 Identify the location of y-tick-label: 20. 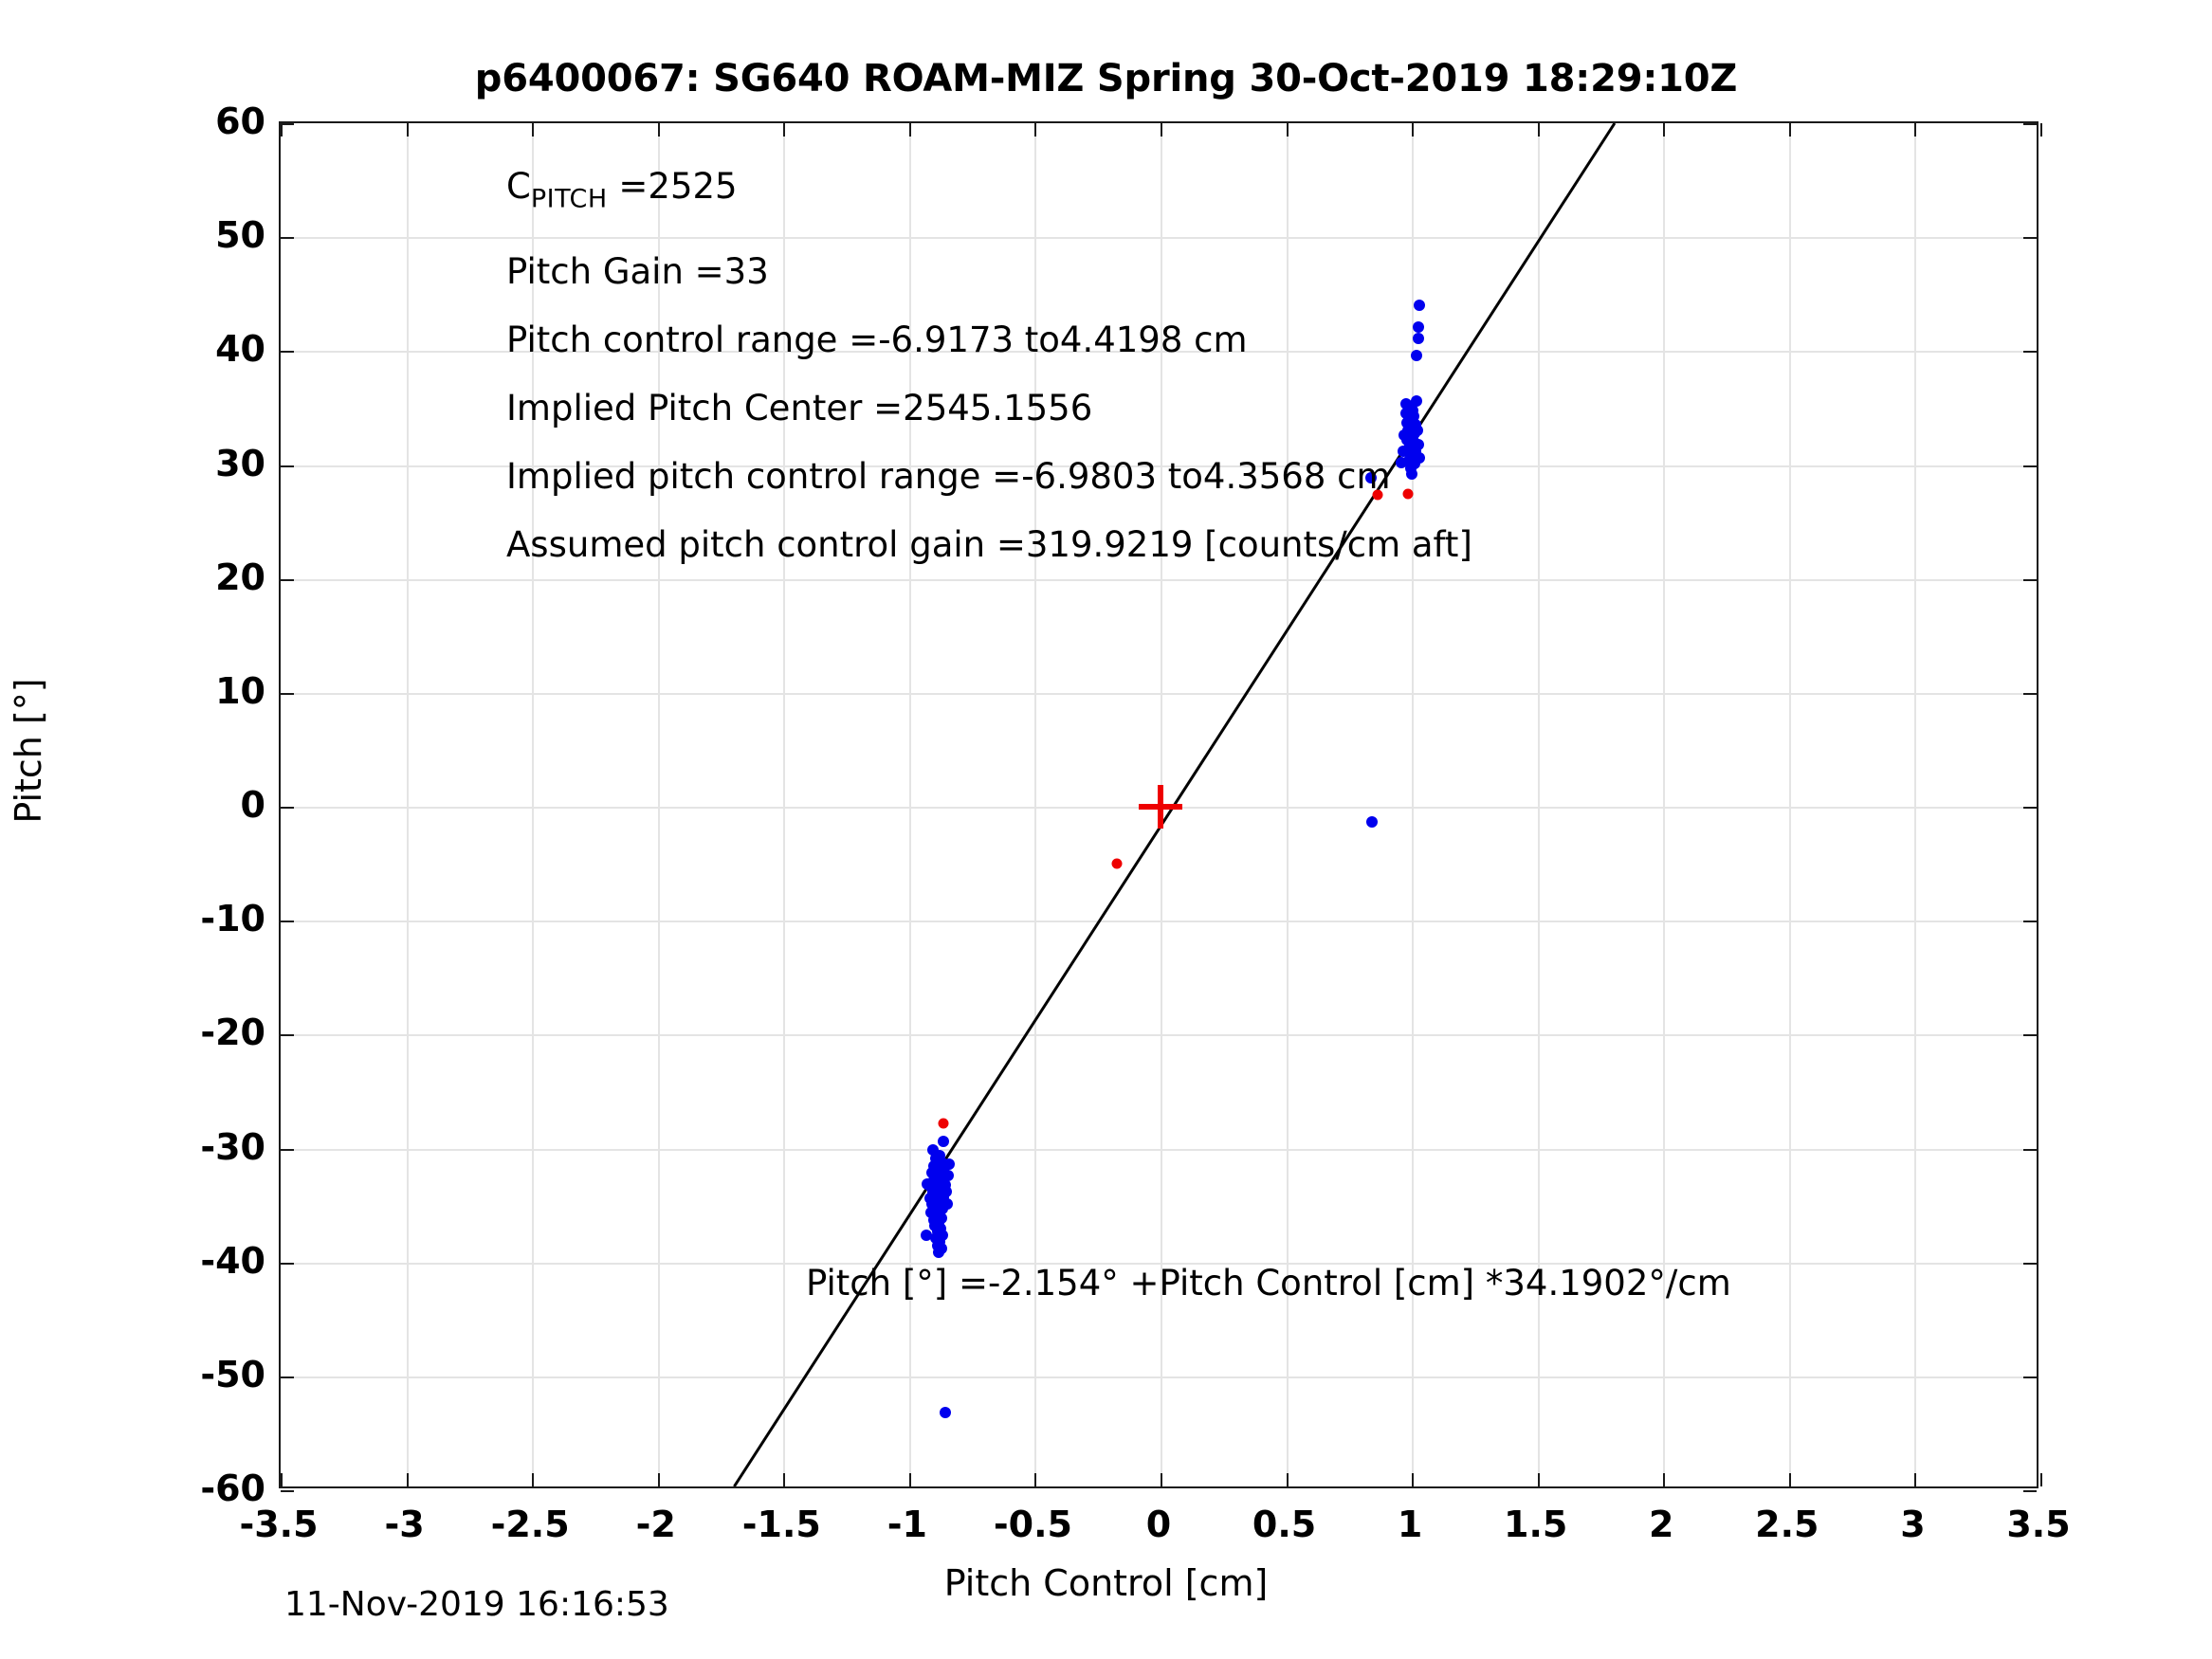
(240, 577).